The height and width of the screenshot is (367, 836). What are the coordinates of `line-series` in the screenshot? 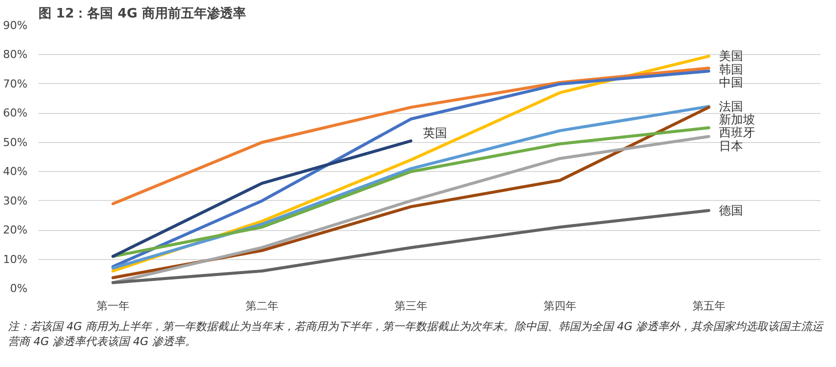 It's located at (410, 246).